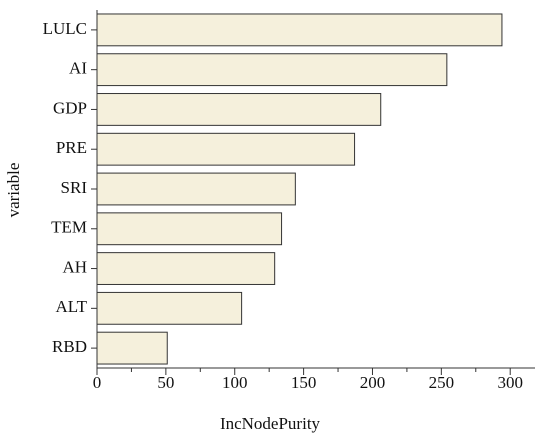 The width and height of the screenshot is (550, 439). Describe the element at coordinates (72, 306) in the screenshot. I see `y-tick-label: ALT` at that location.